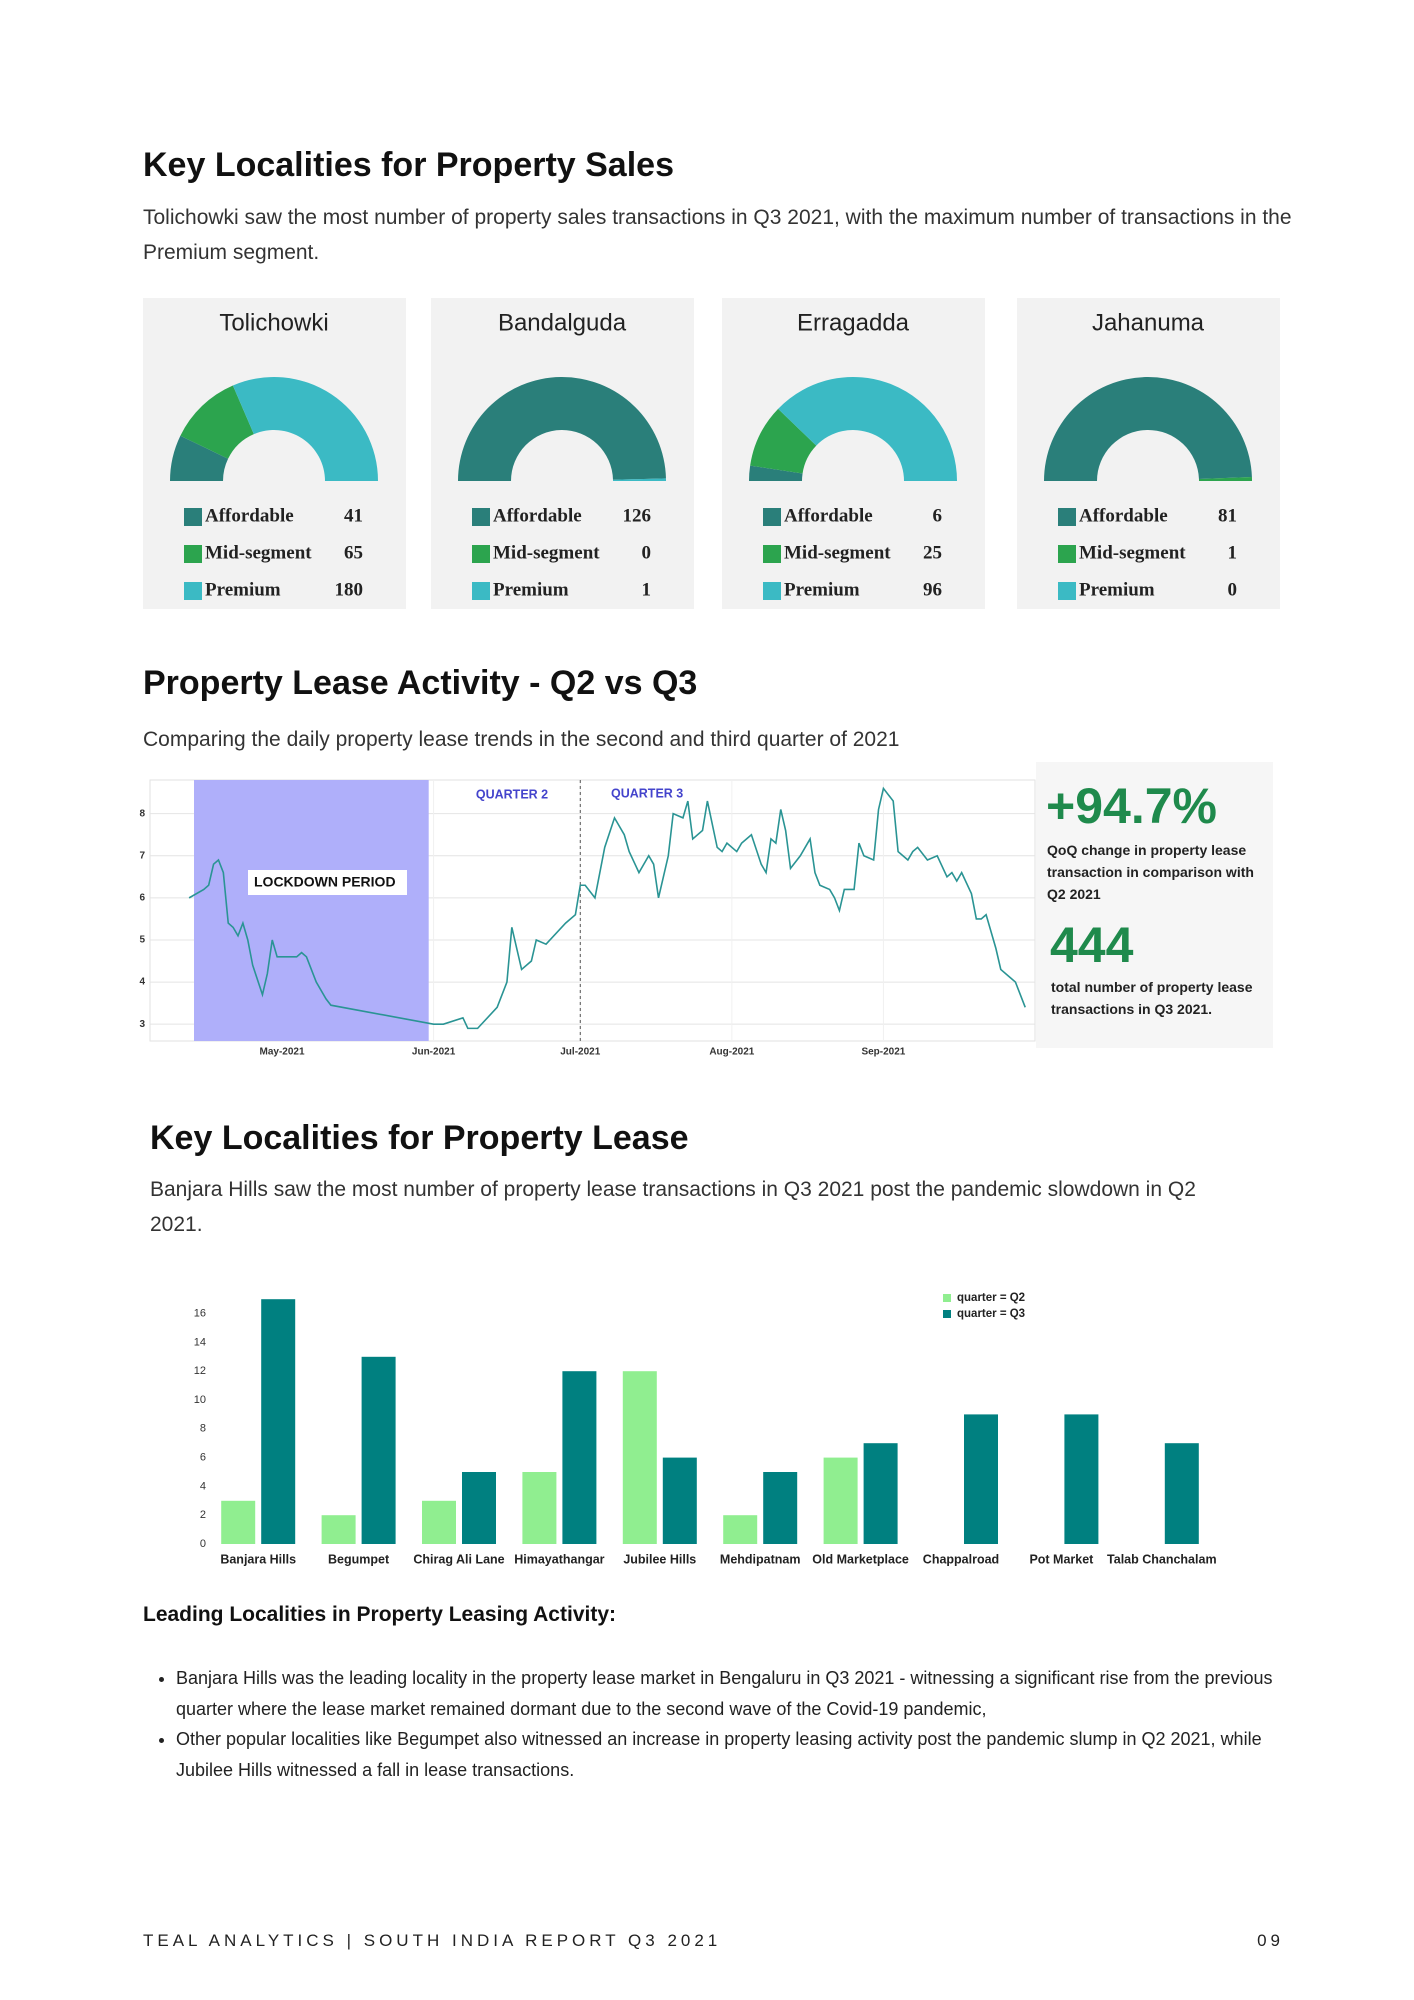  What do you see at coordinates (512, 794) in the screenshot?
I see `quarter-label: QUARTER 2` at bounding box center [512, 794].